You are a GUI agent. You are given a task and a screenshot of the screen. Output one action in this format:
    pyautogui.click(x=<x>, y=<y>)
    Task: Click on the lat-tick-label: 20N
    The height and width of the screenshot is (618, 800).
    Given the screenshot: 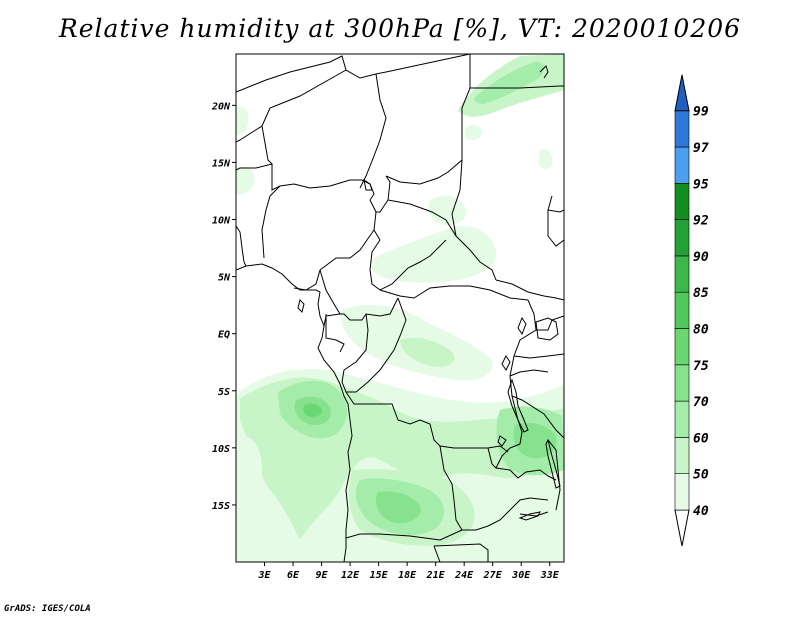 What is the action you would take?
    pyautogui.click(x=221, y=106)
    